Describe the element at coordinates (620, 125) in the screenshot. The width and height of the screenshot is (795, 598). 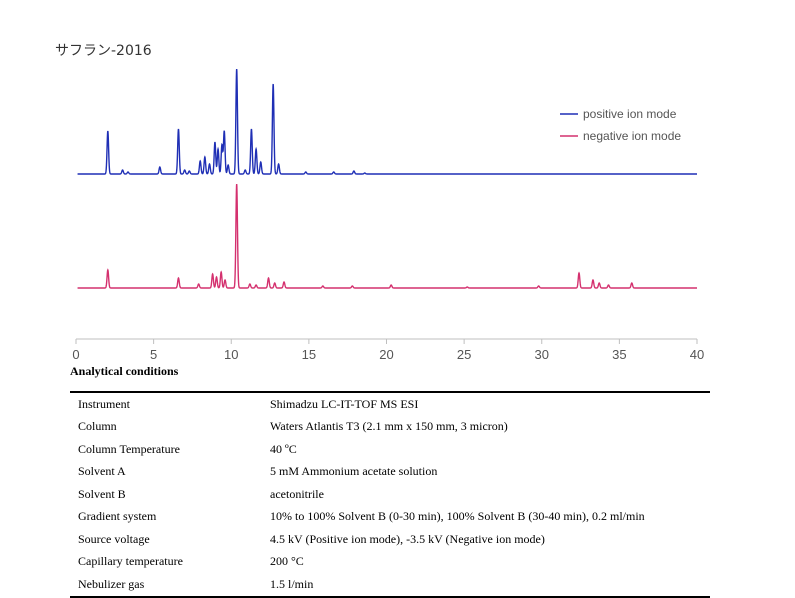
I see `legend: positive ion mode negative ion mode` at that location.